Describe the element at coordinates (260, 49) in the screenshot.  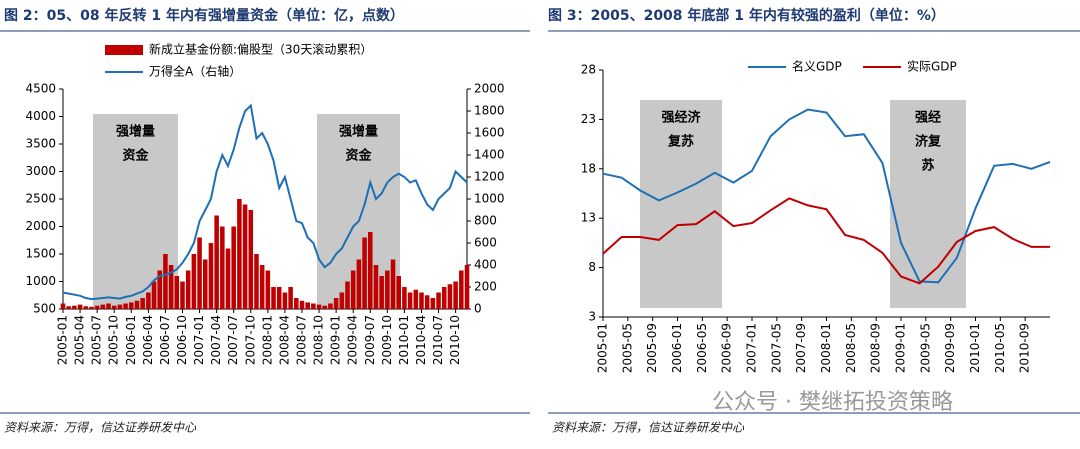
I see `legend-label: 新成立基金份额:偏股型（30天滚动累积）` at that location.